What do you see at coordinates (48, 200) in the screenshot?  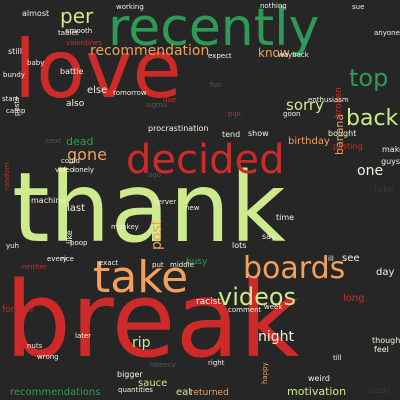 I see `cloud-word: machine` at bounding box center [48, 200].